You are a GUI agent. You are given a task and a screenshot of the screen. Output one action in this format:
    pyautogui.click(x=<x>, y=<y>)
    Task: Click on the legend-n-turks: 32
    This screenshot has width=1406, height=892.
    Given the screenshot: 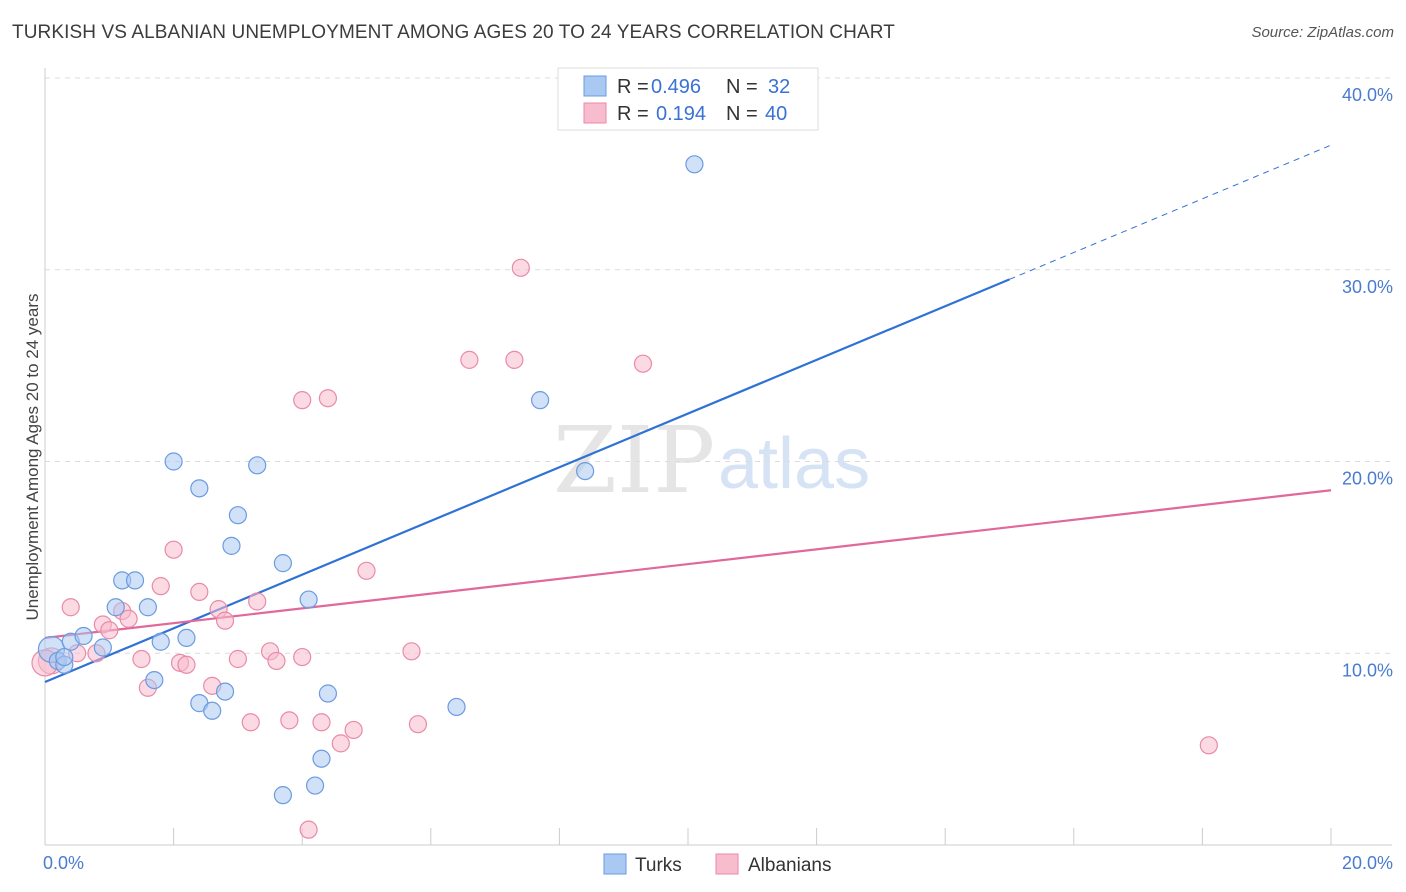 What is the action you would take?
    pyautogui.click(x=779, y=87)
    